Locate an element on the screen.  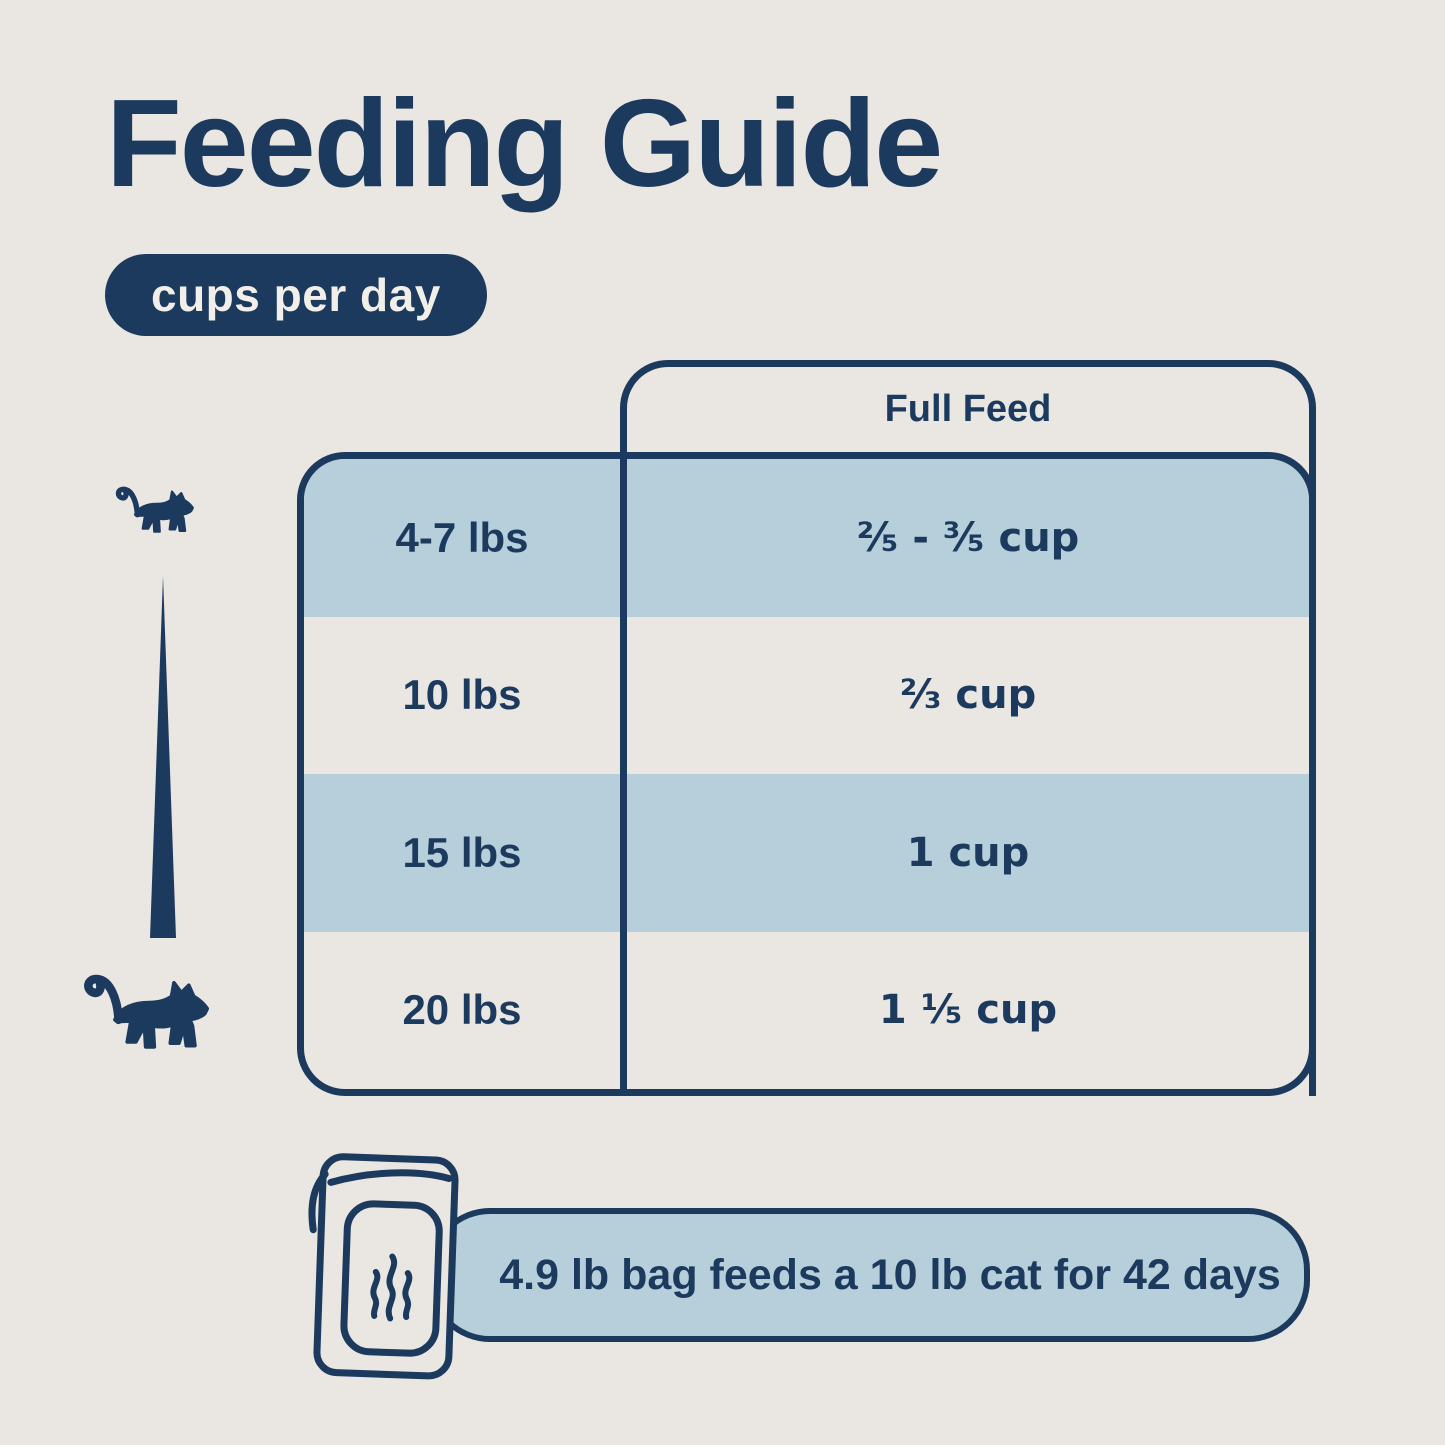
amount-cell: 1 ¹⁄₅ cup is located at coordinates (968, 1010).